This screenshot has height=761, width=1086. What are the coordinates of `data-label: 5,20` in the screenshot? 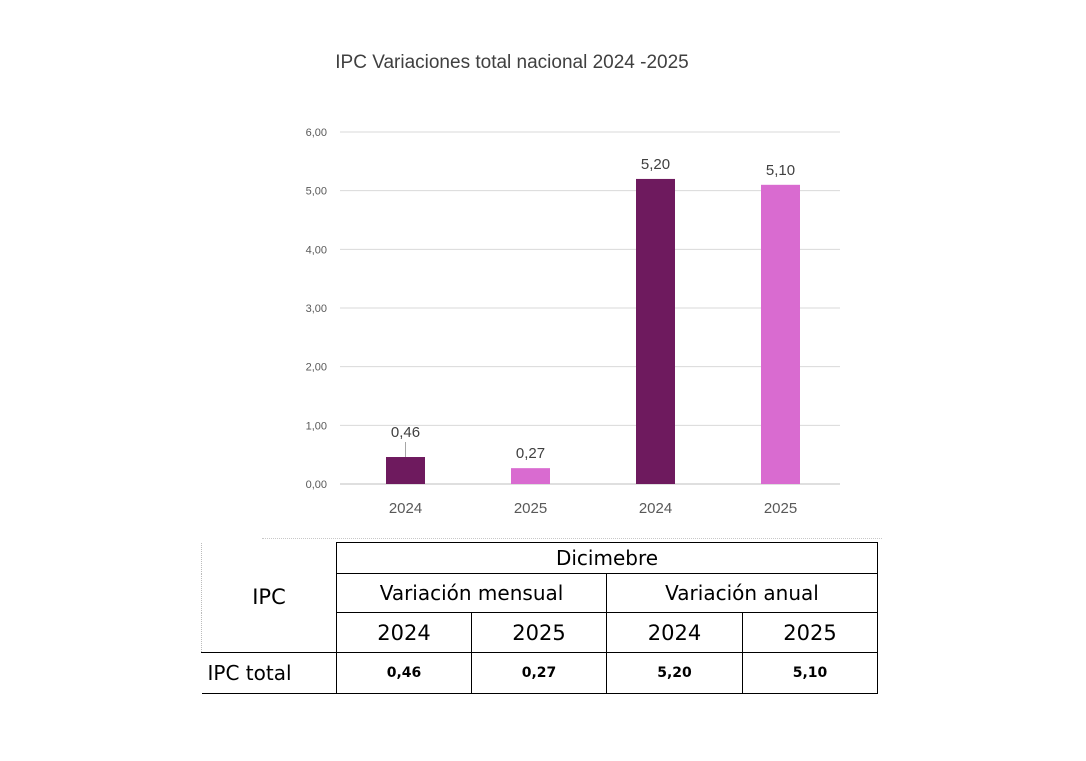 It's located at (655, 164).